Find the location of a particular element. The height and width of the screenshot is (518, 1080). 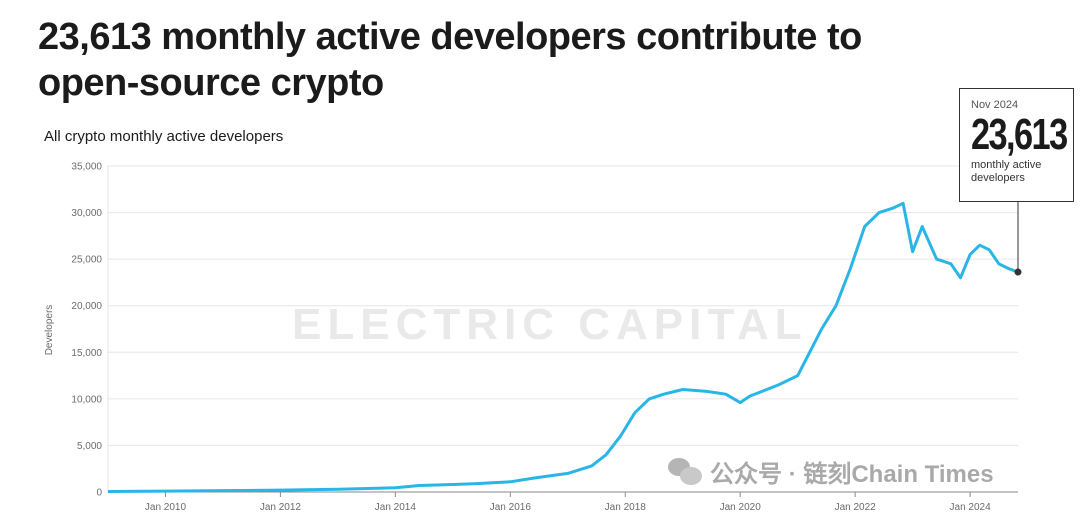

x-tick-label: Jan 2012 is located at coordinates (281, 507).